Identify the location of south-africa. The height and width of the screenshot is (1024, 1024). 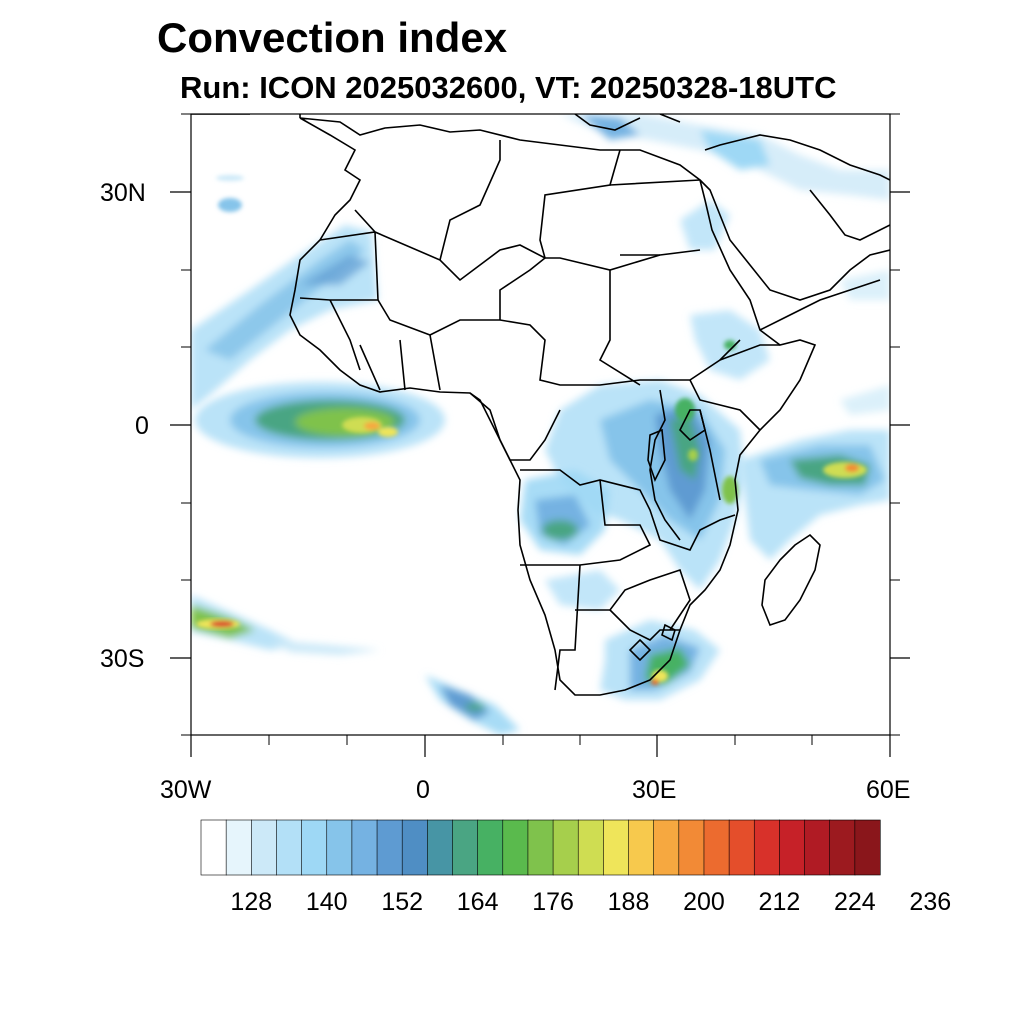
(660, 660).